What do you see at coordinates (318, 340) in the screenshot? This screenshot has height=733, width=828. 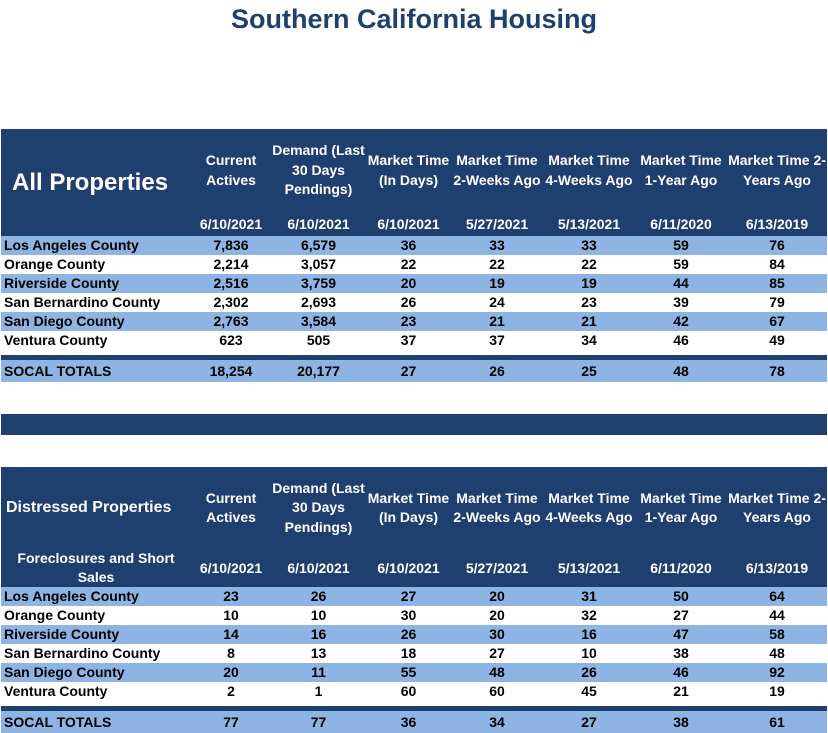 I see `data-cell: 505` at bounding box center [318, 340].